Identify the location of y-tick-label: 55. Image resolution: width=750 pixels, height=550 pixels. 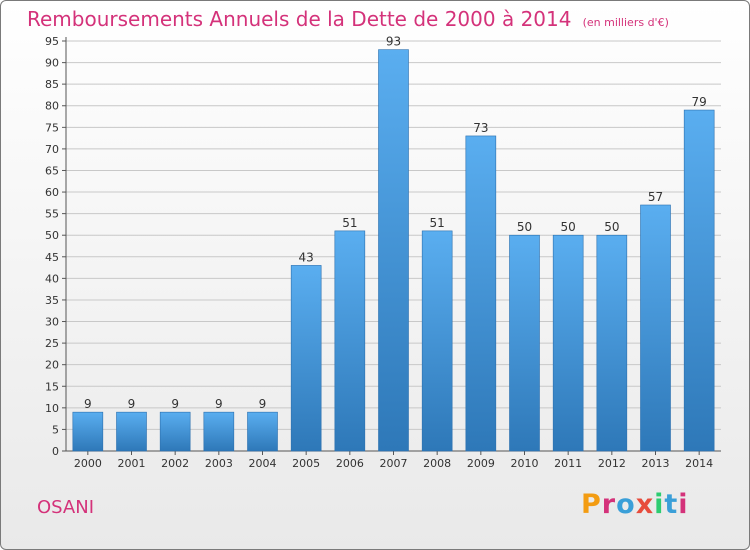
(52, 214).